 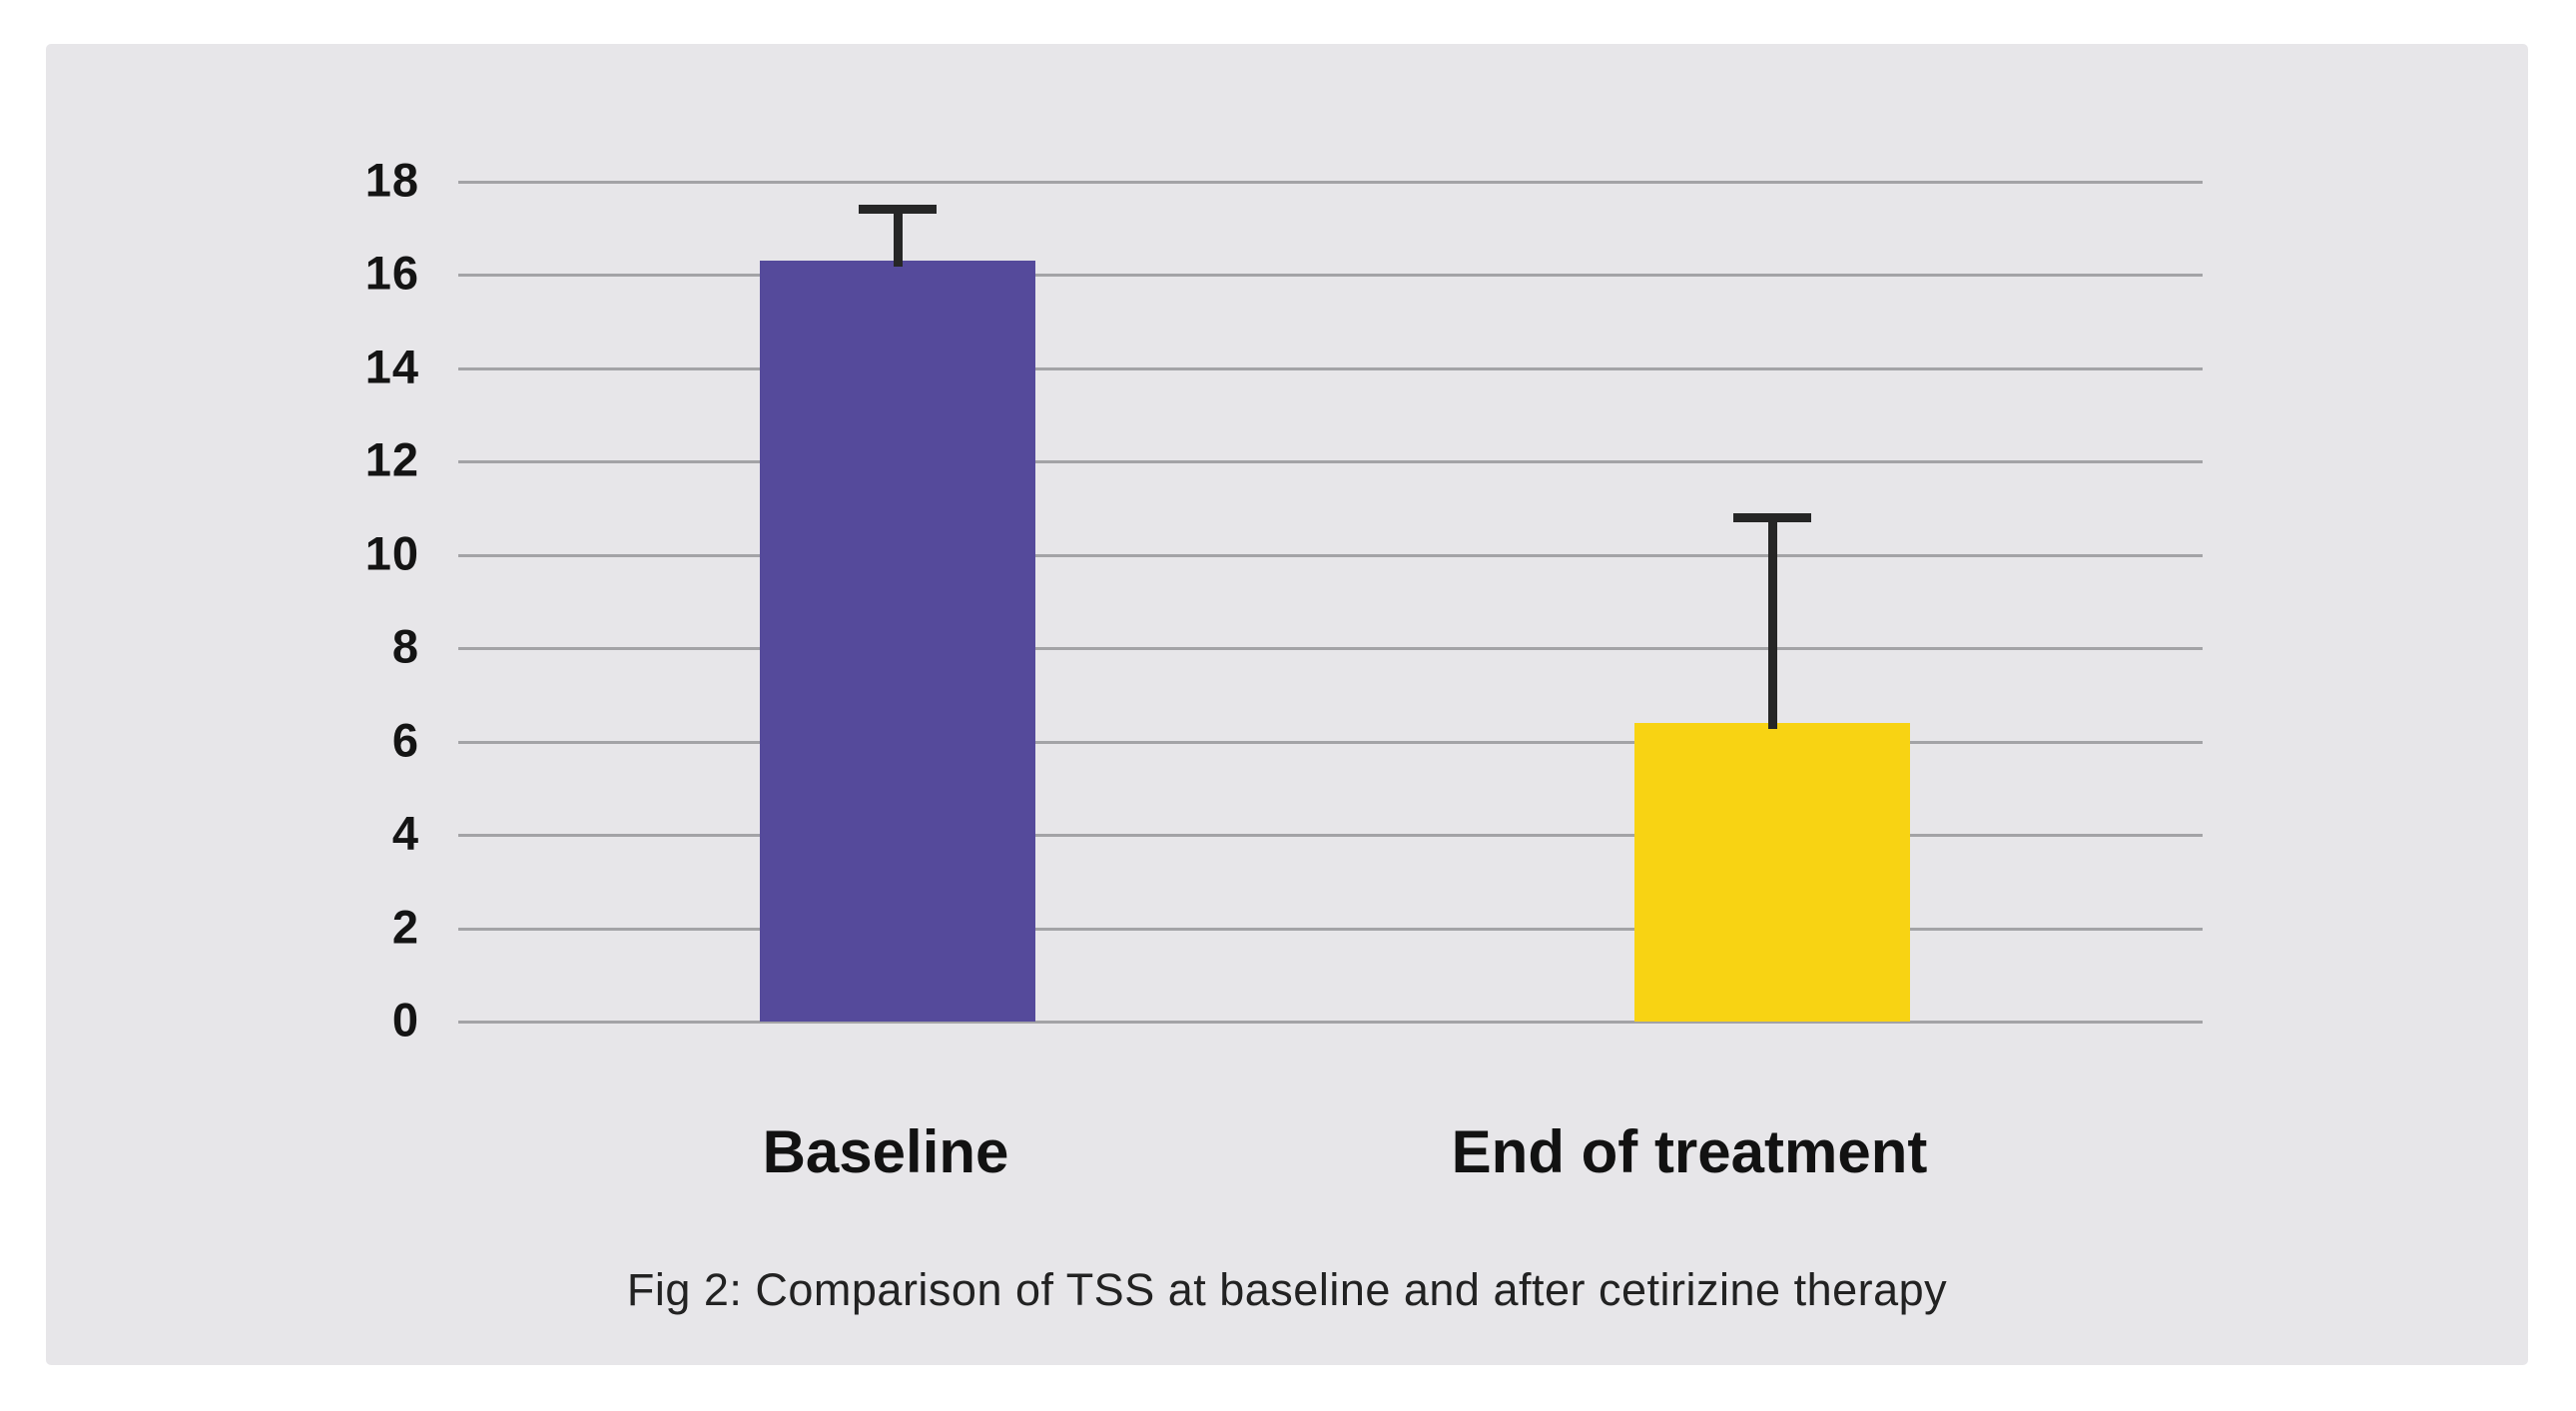 What do you see at coordinates (391, 180) in the screenshot?
I see `y-tick-label-18: 18` at bounding box center [391, 180].